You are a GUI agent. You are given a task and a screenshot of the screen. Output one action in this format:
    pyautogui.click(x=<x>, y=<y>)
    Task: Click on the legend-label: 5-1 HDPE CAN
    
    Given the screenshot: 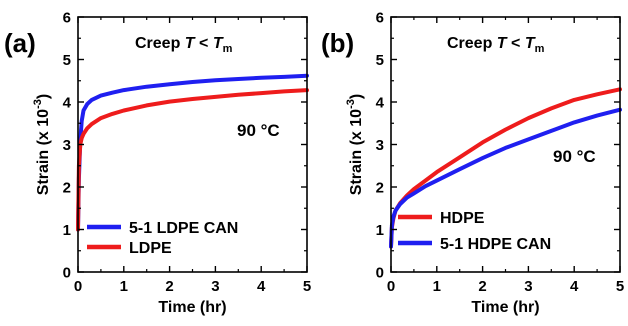 What is the action you would take?
    pyautogui.click(x=495, y=244)
    